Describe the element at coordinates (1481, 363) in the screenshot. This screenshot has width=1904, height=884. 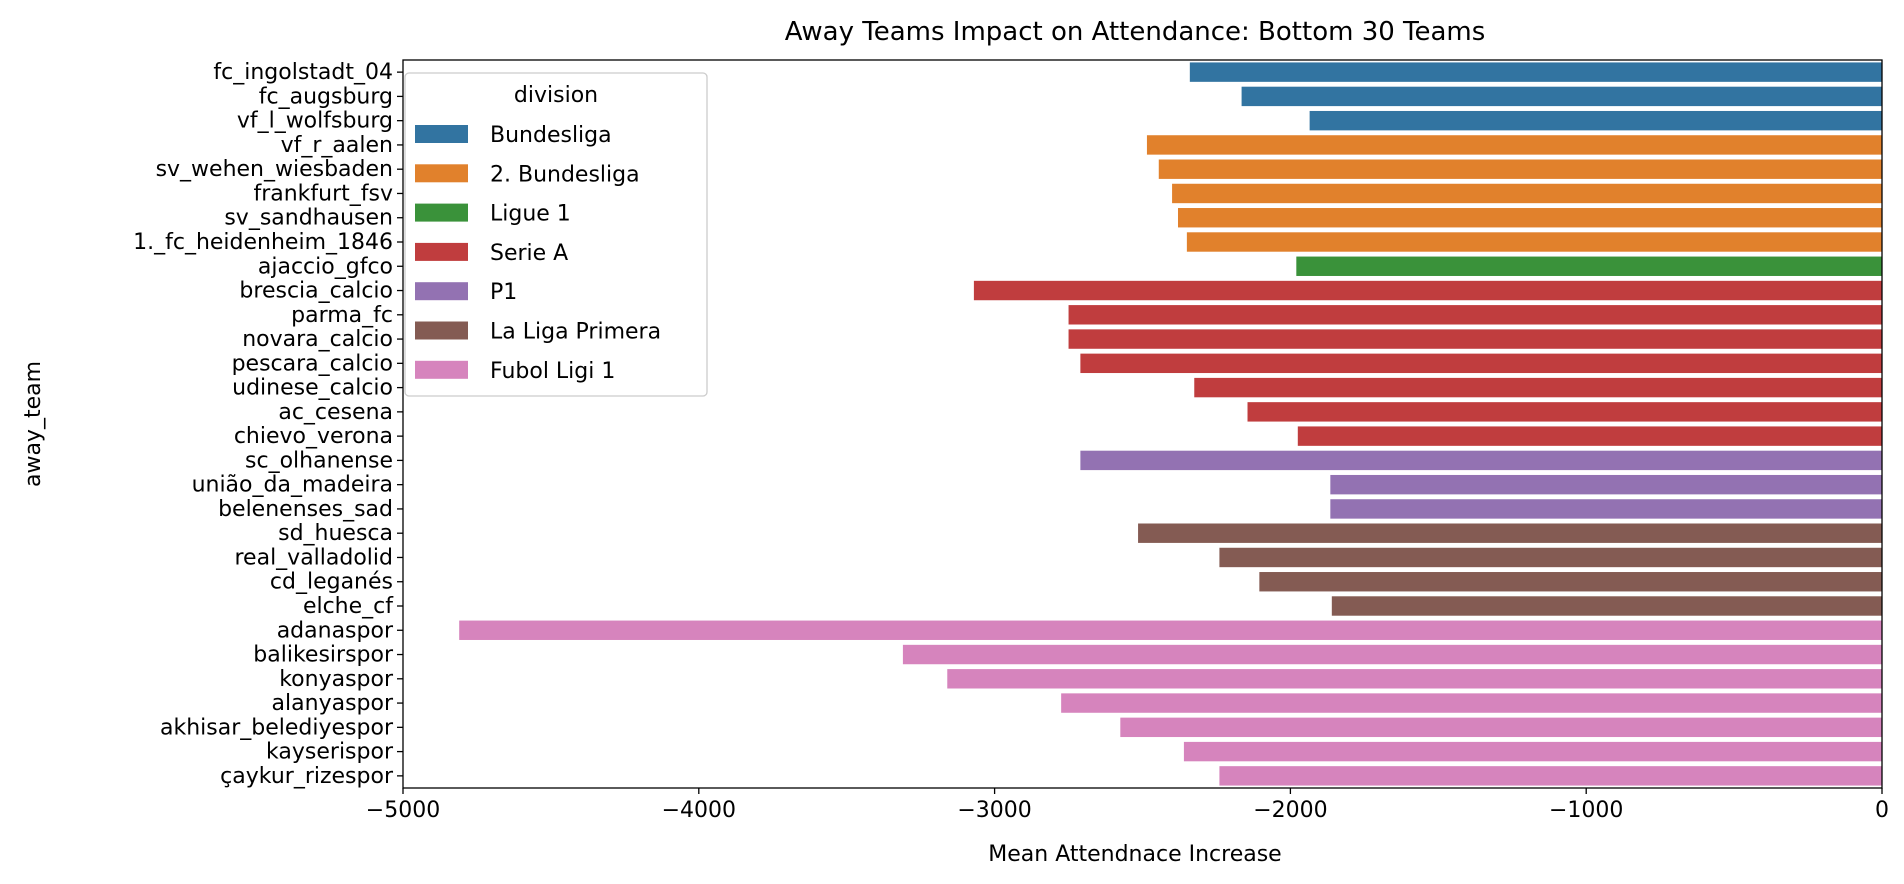
I see `bar-pescara_calcio` at that location.